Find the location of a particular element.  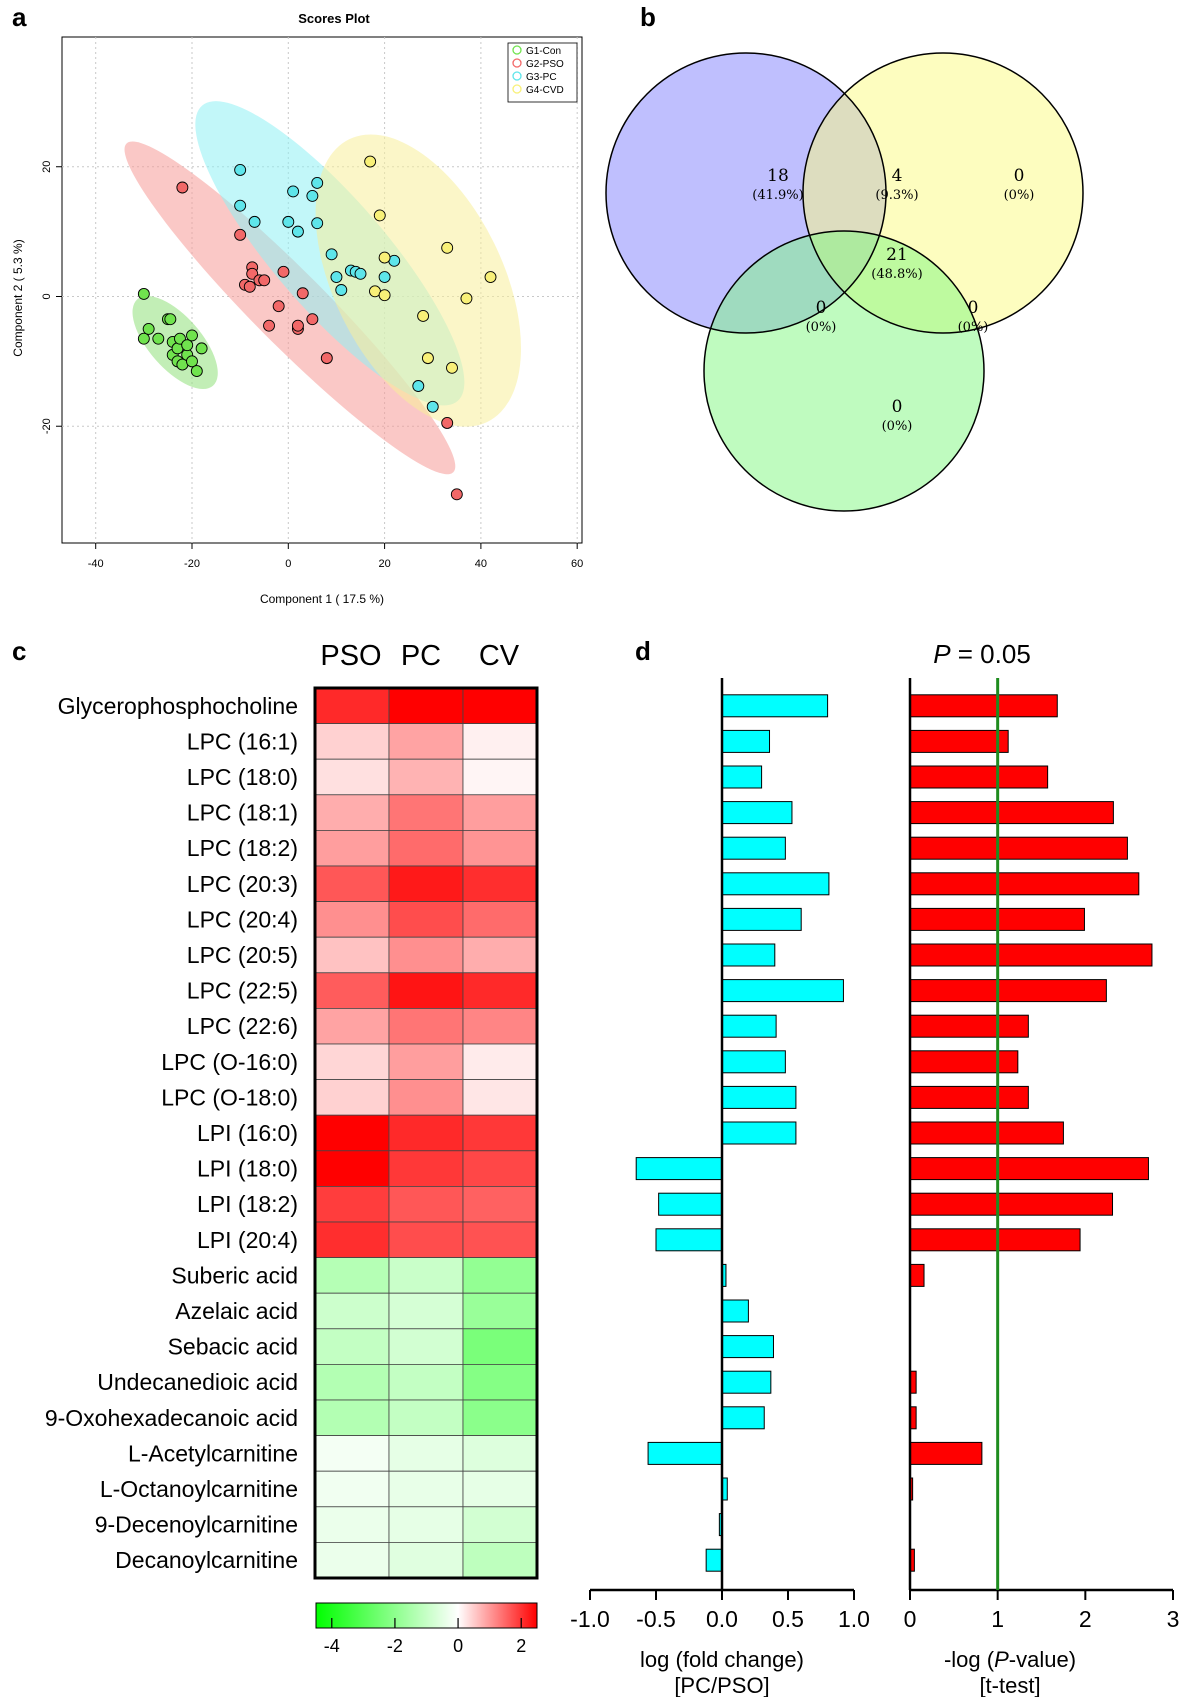

fold-change-tick-label: -1.0 is located at coordinates (590, 1619).